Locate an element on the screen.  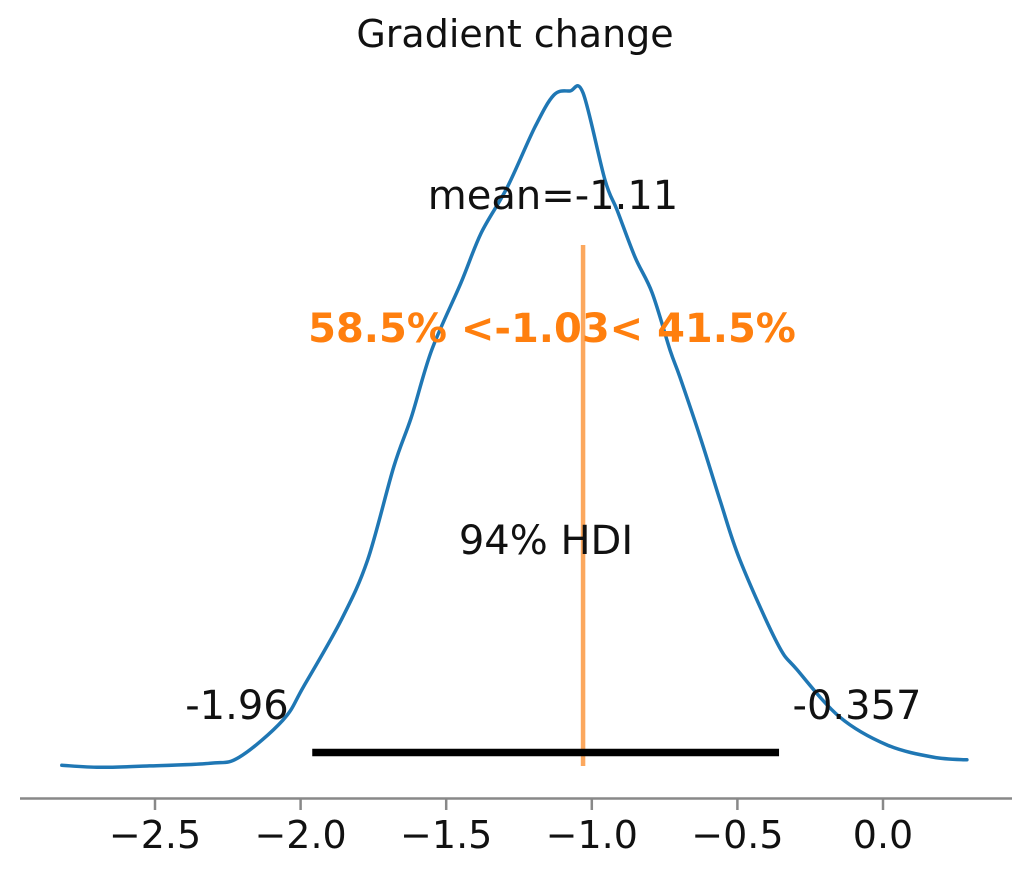
x-axis-tick-label: −0.5 is located at coordinates (737, 835).